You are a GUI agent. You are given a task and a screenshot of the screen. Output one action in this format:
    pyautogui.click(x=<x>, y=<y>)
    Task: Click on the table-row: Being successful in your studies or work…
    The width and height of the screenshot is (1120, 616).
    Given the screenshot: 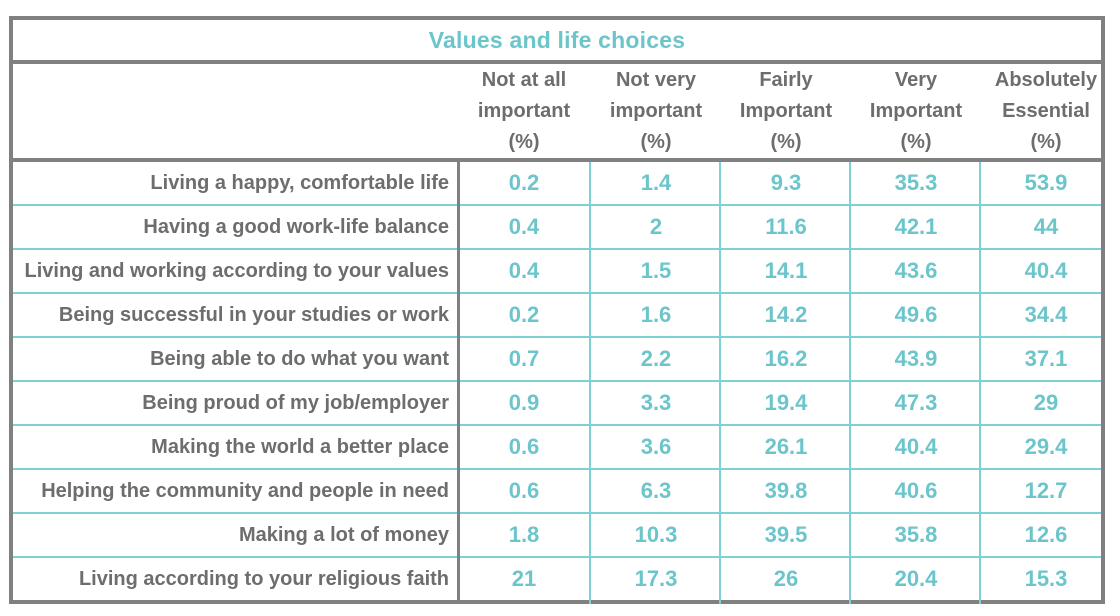 What is the action you would take?
    pyautogui.click(x=557, y=316)
    